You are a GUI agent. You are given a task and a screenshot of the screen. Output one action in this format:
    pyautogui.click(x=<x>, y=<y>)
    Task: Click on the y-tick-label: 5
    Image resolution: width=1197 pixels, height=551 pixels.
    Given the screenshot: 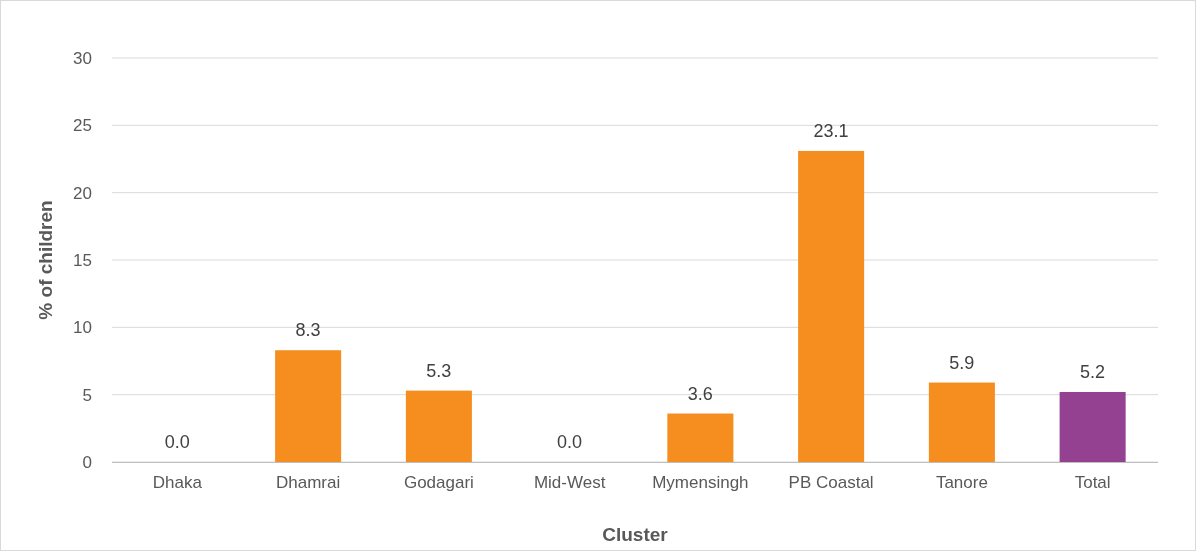 What is the action you would take?
    pyautogui.click(x=87, y=395)
    